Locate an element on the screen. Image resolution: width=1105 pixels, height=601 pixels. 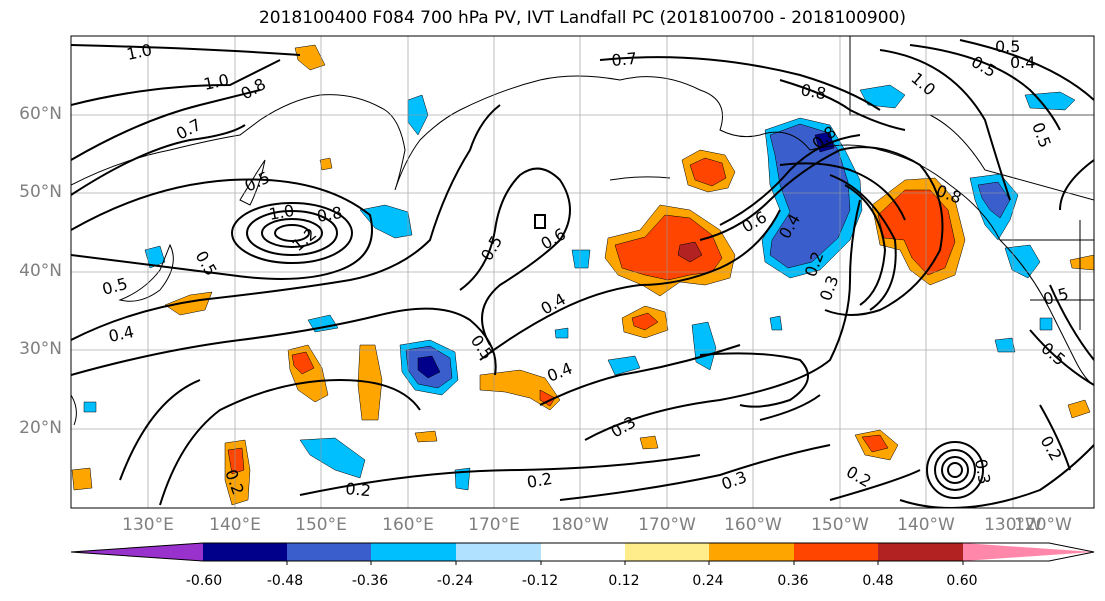
colorbar-tick-label: 0.36 is located at coordinates (793, 581).